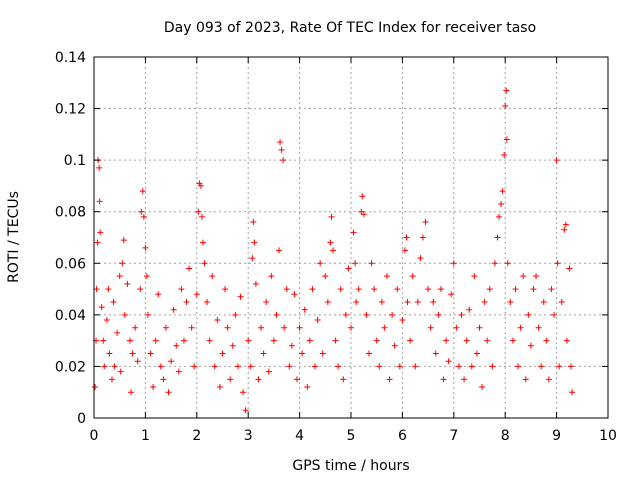 This screenshot has height=480, width=640. I want to click on x-tick-label: 1, so click(145, 436).